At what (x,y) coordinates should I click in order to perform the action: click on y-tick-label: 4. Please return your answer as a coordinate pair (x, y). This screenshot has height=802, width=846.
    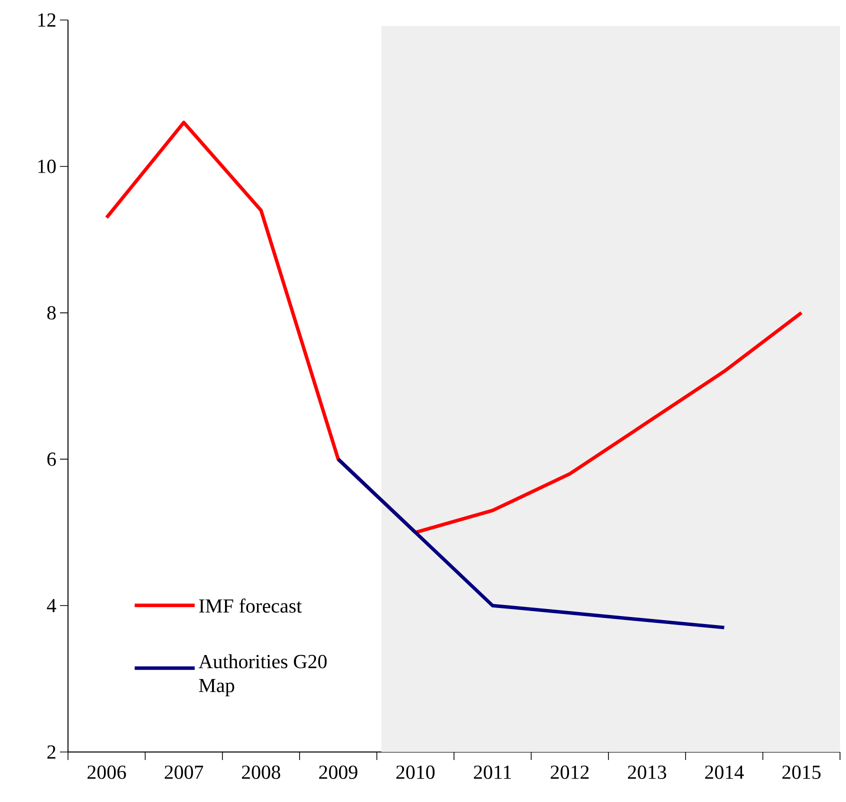
    Looking at the image, I should click on (51, 605).